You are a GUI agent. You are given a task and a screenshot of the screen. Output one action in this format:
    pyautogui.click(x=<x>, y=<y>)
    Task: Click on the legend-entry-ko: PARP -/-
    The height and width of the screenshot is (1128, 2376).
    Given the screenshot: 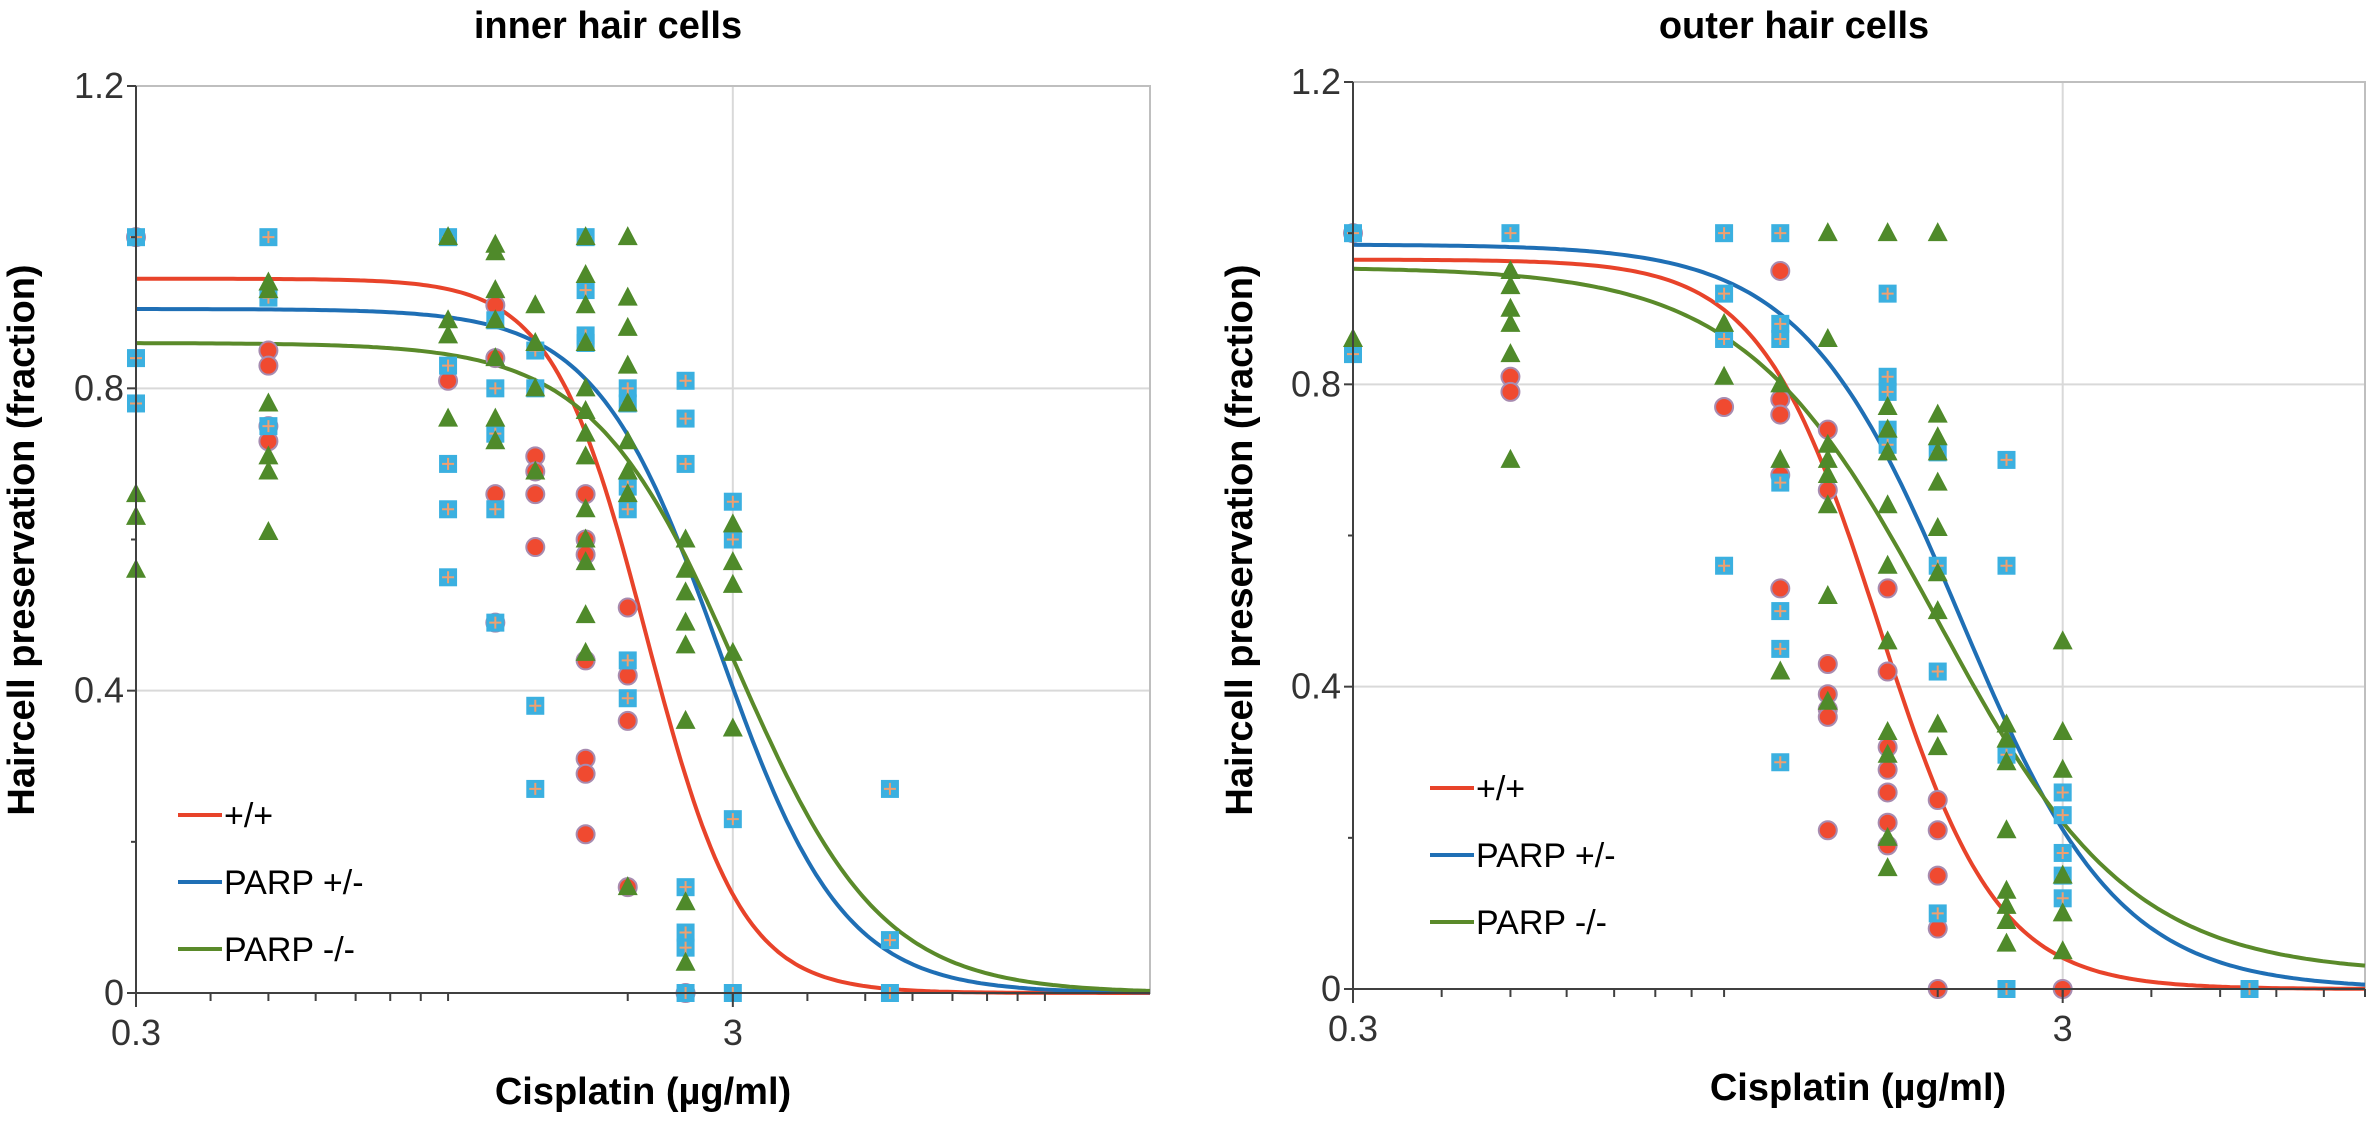 What is the action you would take?
    pyautogui.click(x=1518, y=923)
    